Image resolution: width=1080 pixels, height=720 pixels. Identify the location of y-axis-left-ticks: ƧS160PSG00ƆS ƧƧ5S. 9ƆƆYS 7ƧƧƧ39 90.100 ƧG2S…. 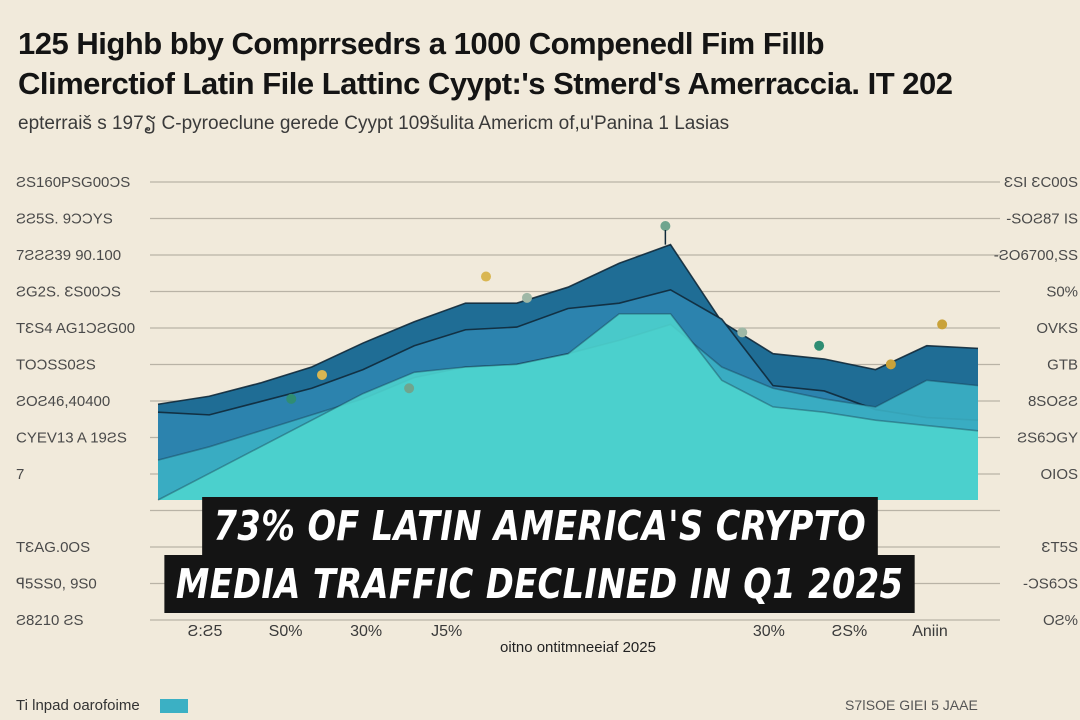
(75, 401).